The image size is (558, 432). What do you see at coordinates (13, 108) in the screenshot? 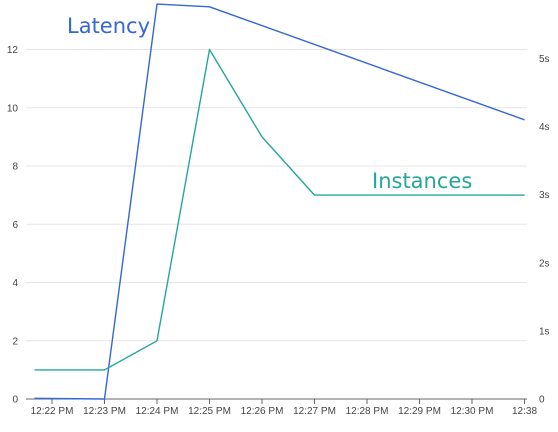
I see `y-left-tick-label: 10` at bounding box center [13, 108].